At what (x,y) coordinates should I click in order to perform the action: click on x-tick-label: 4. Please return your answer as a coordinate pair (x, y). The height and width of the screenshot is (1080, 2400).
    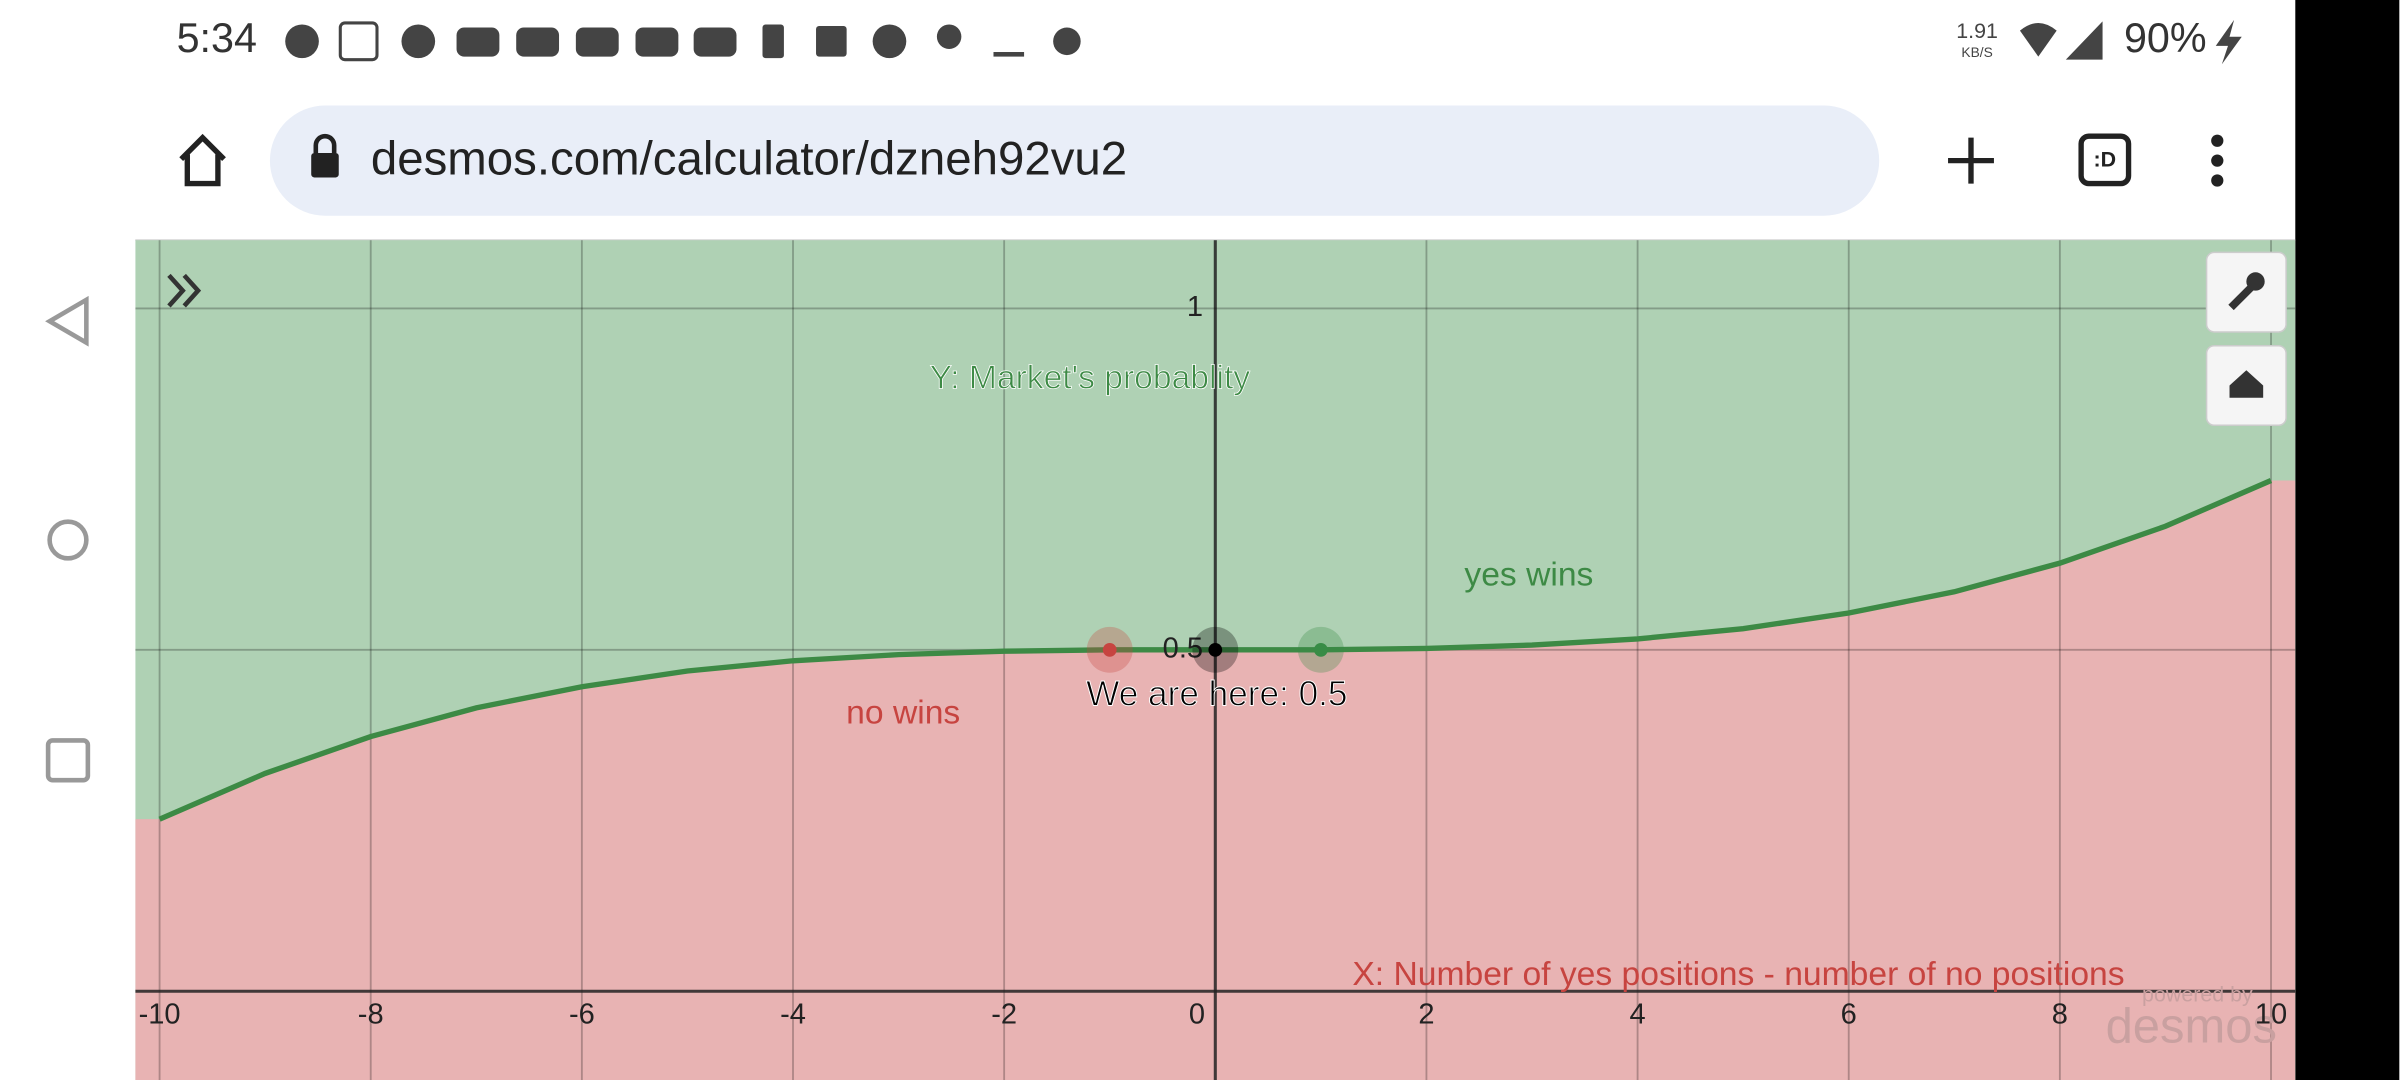
    Looking at the image, I should click on (1638, 1014).